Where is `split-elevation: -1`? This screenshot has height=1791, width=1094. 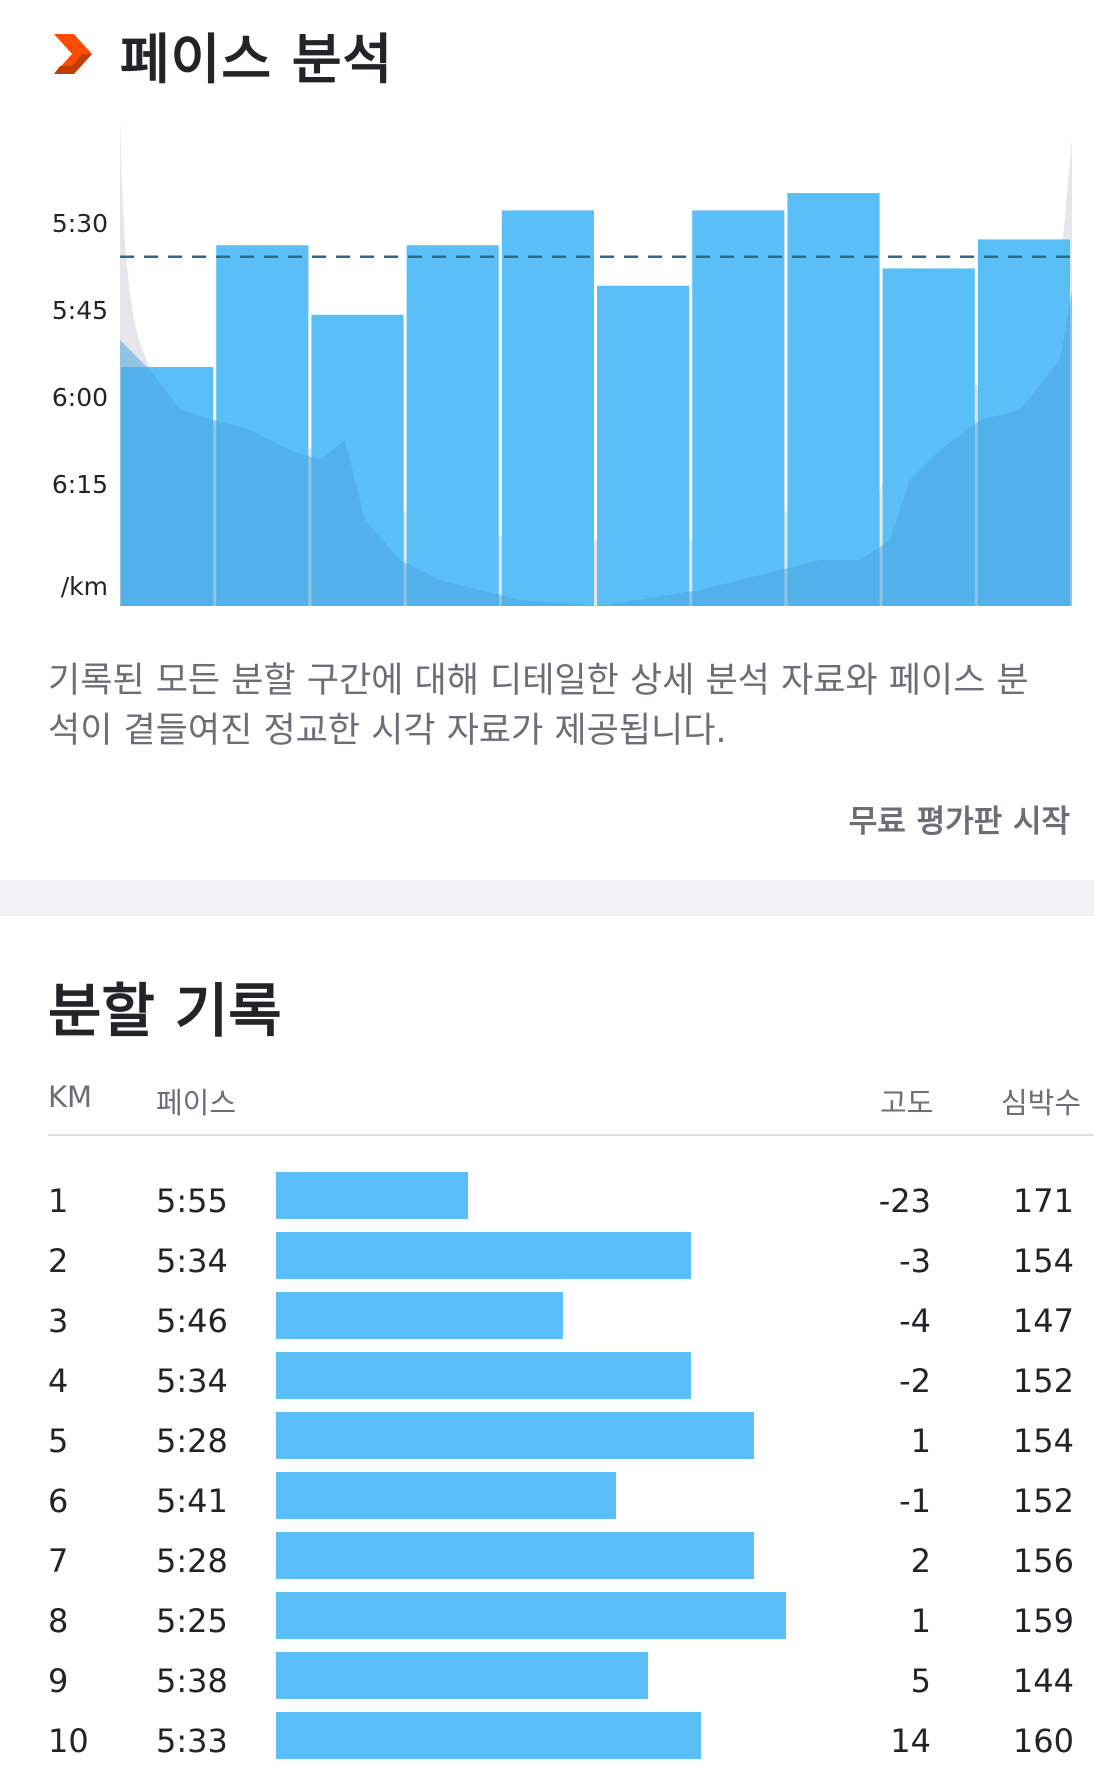
split-elevation: -1 is located at coordinates (915, 1501).